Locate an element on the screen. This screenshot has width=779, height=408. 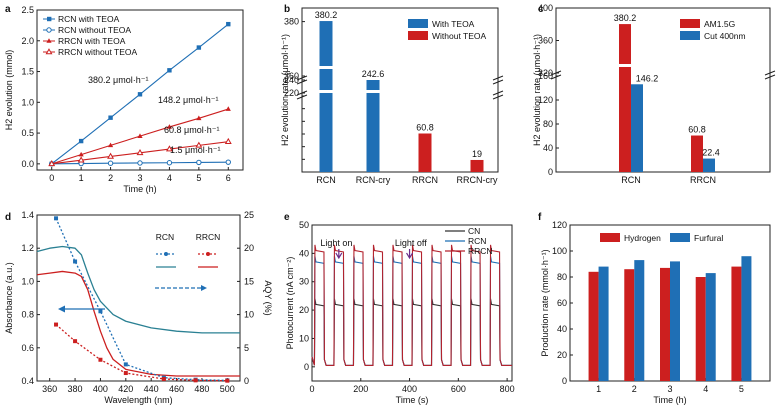
bar-value-label: 19 is located at coordinates (477, 154).